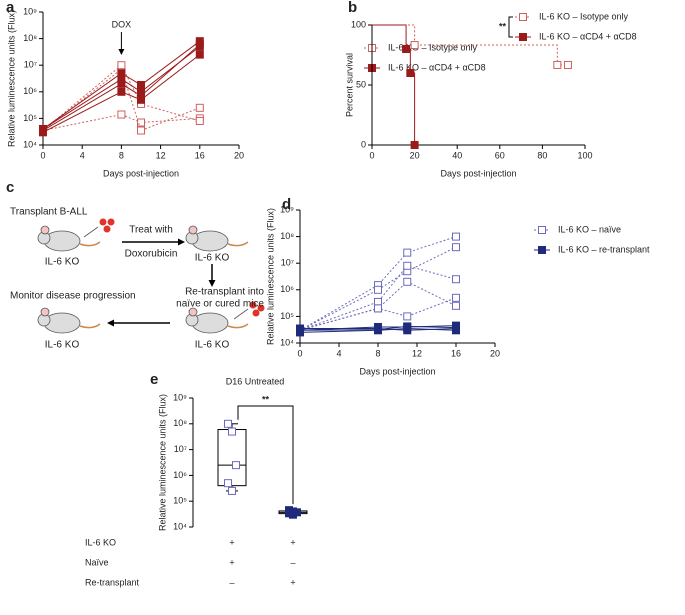 This screenshot has height=615, width=685. Describe the element at coordinates (224, 292) in the screenshot. I see `diagram-text: Re-transplant into` at that location.